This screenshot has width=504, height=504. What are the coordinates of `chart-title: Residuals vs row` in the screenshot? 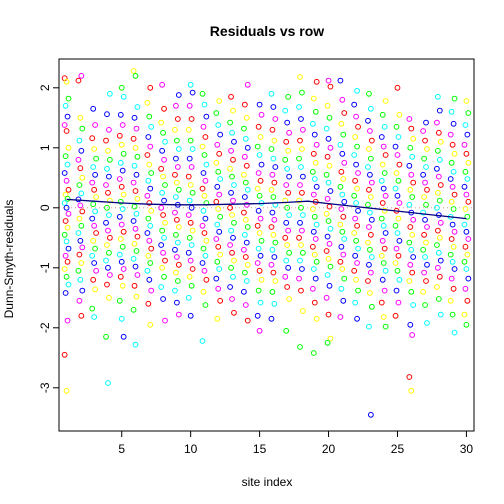 It's located at (267, 31).